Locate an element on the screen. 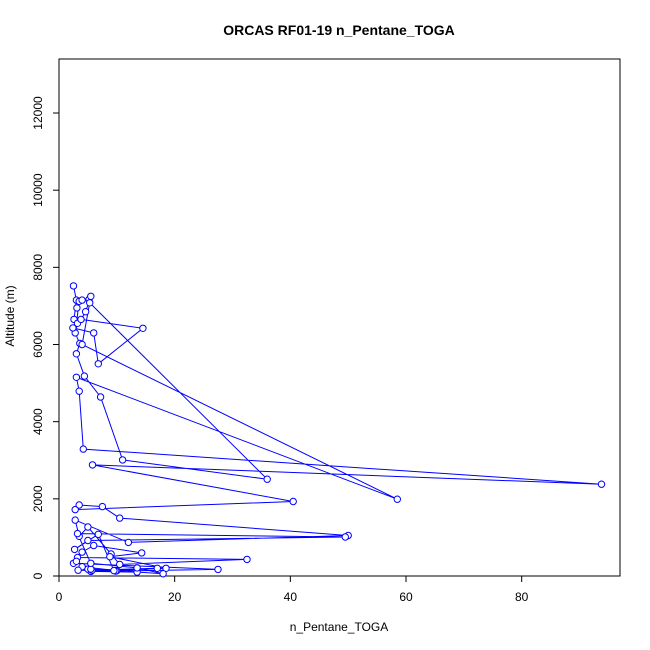 This screenshot has width=650, height=650. x-tick-label: 20 is located at coordinates (175, 597).